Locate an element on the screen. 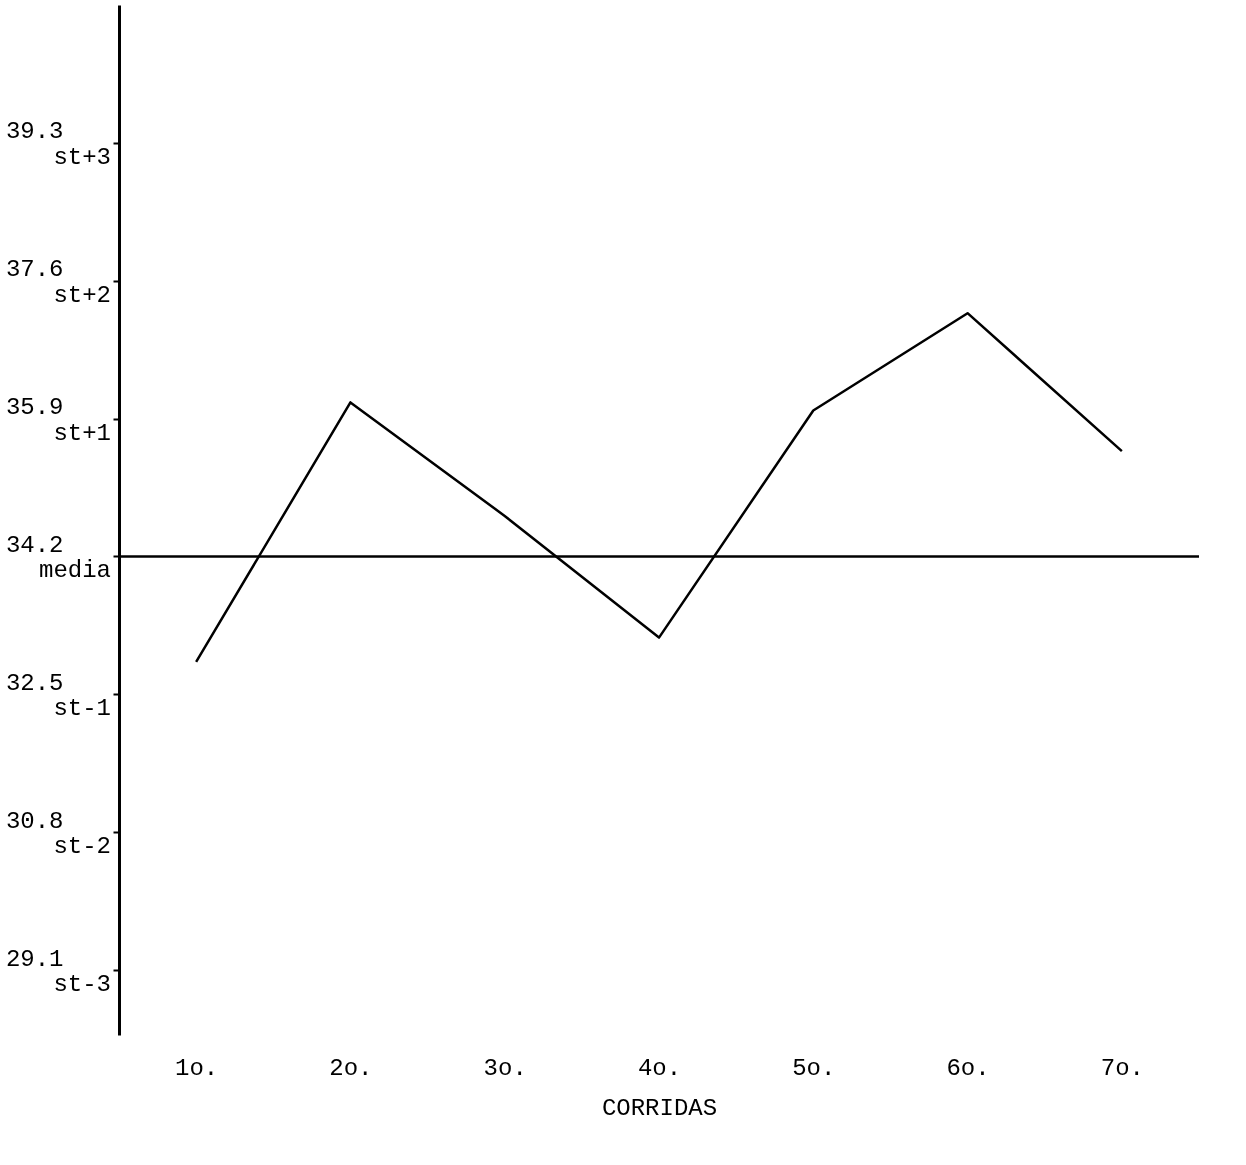  text: media is located at coordinates (74, 571).